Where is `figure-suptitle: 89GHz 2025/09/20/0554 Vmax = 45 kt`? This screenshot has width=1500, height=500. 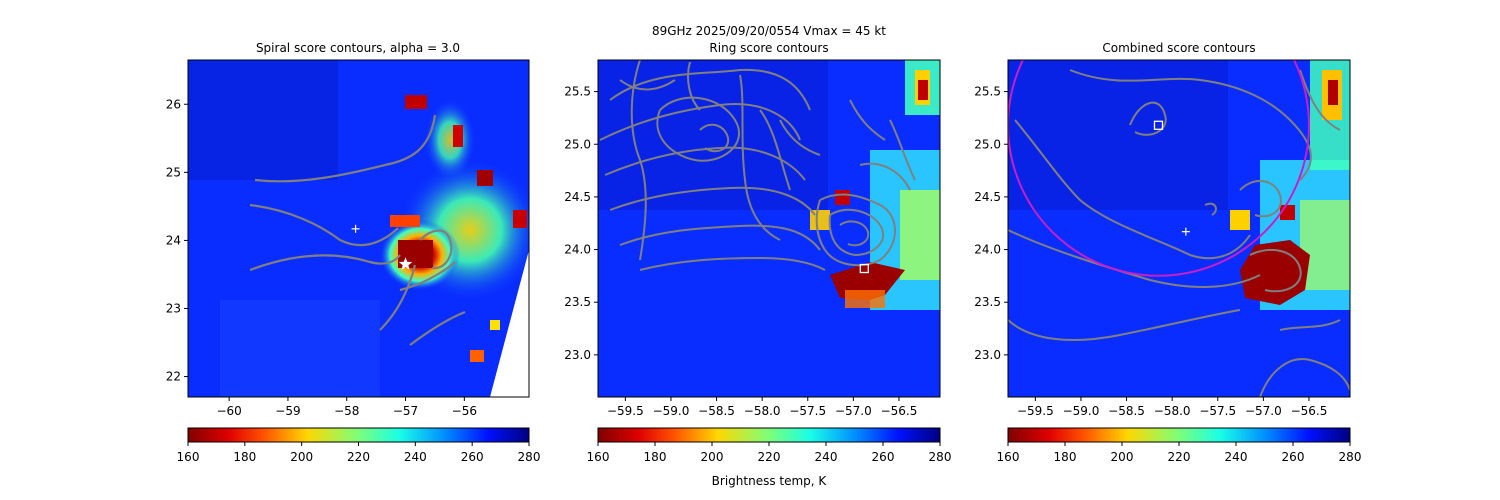
figure-suptitle: 89GHz 2025/09/20/0554 Vmax = 45 kt is located at coordinates (769, 31).